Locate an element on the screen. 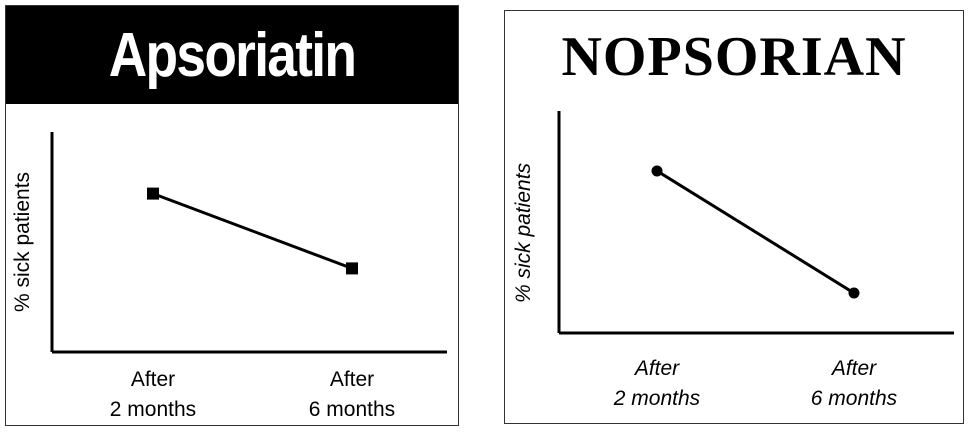  chart-title: NOPSORIAN is located at coordinates (734, 57).